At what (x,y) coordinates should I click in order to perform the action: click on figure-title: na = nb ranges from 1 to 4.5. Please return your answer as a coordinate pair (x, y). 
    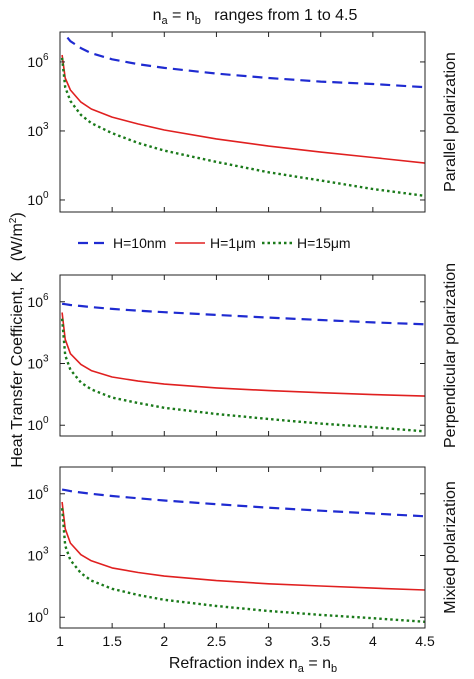
    Looking at the image, I should click on (255, 17).